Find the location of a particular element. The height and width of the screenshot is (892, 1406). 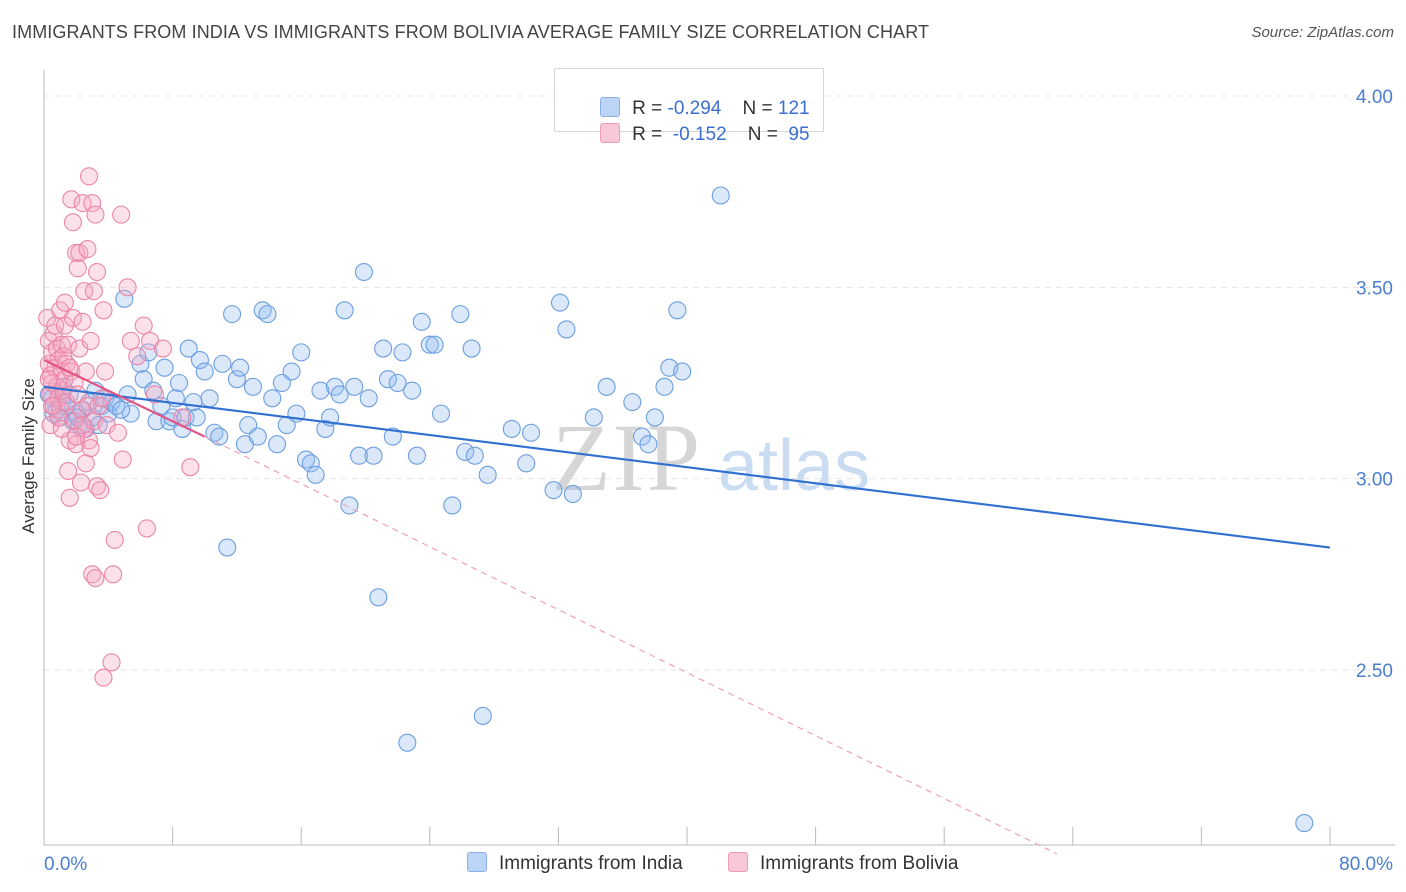

india-swatch is located at coordinates (610, 107).